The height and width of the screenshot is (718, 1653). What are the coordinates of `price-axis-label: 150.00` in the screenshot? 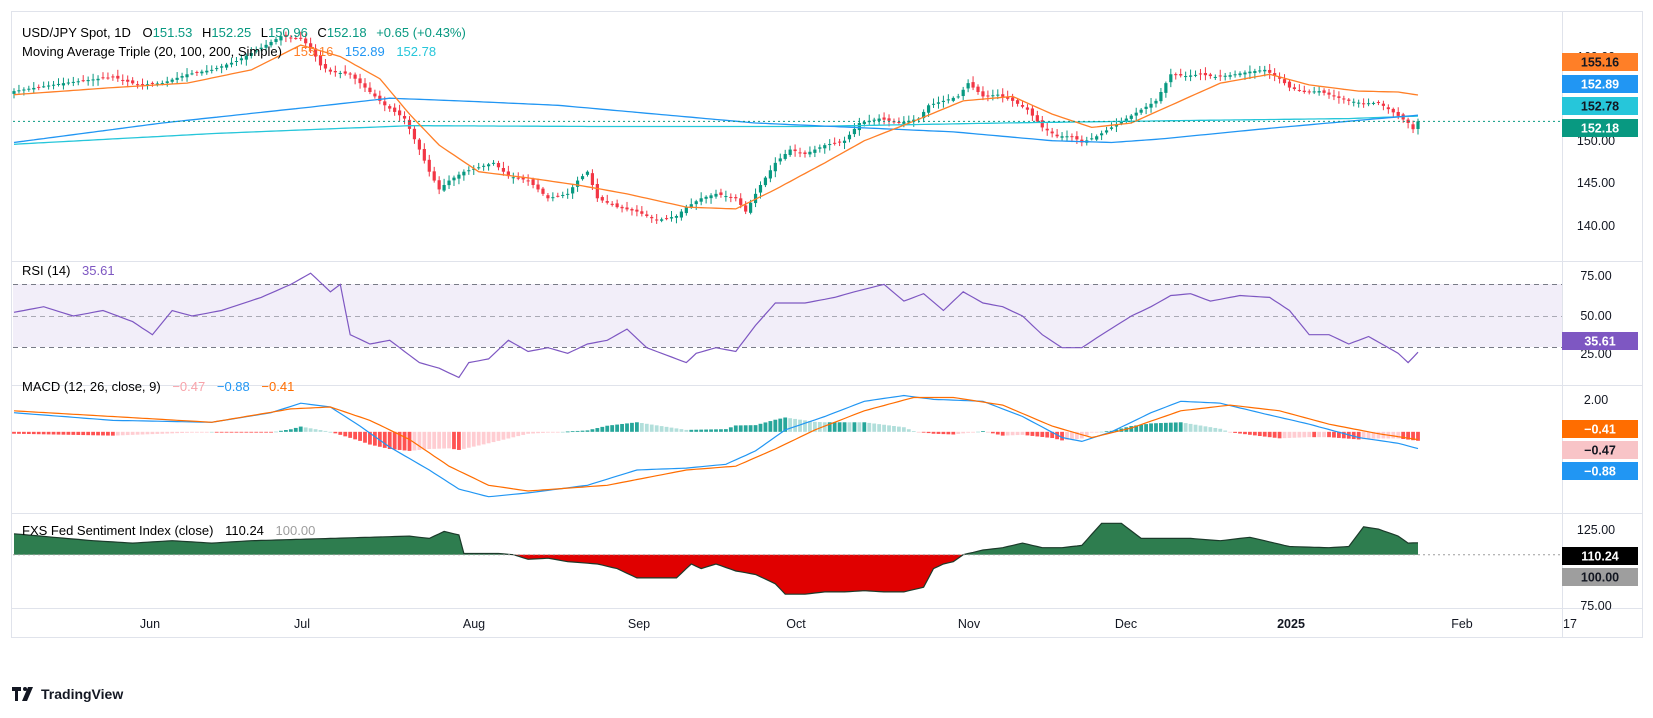 It's located at (1596, 141).